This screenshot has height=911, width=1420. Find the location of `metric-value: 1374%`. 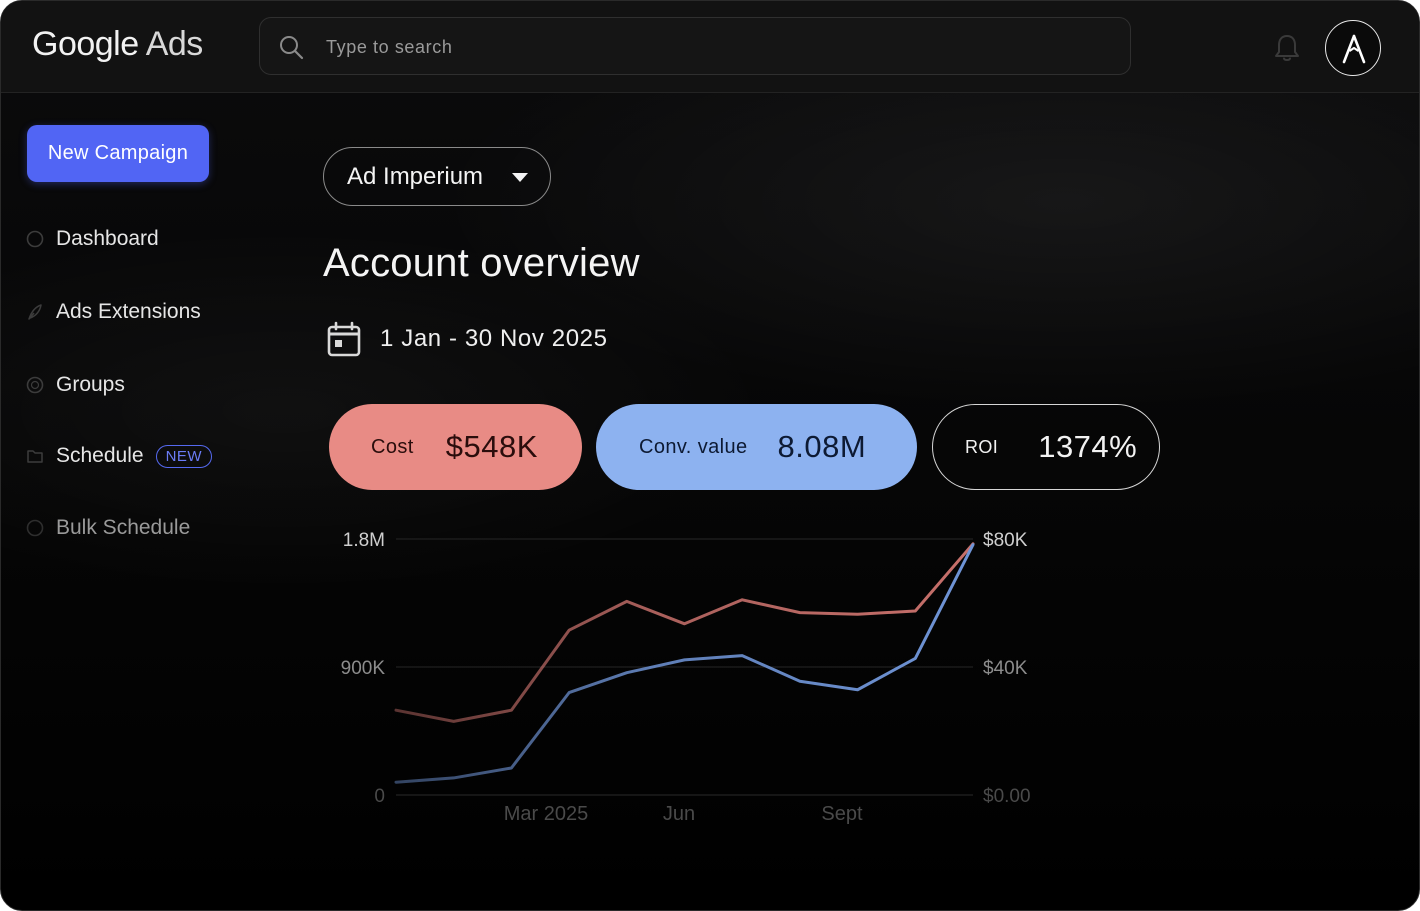

metric-value: 1374% is located at coordinates (1088, 446).